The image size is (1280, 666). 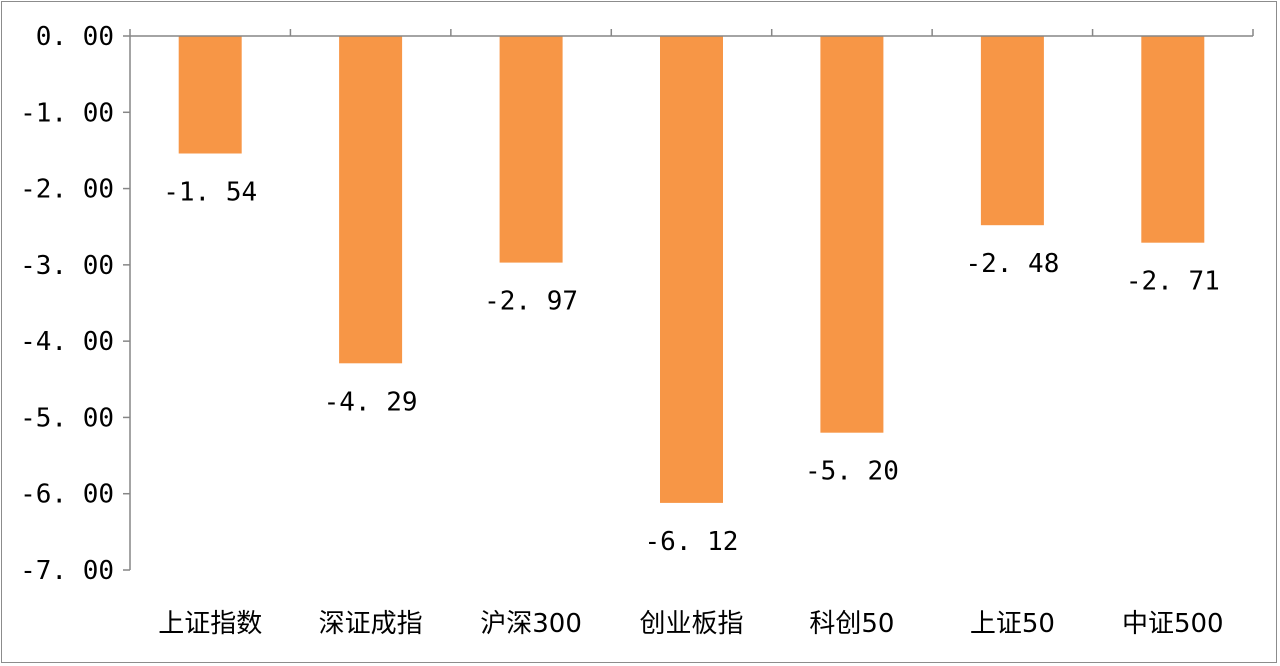 I want to click on category-label-1: 深证成指, so click(x=371, y=624).